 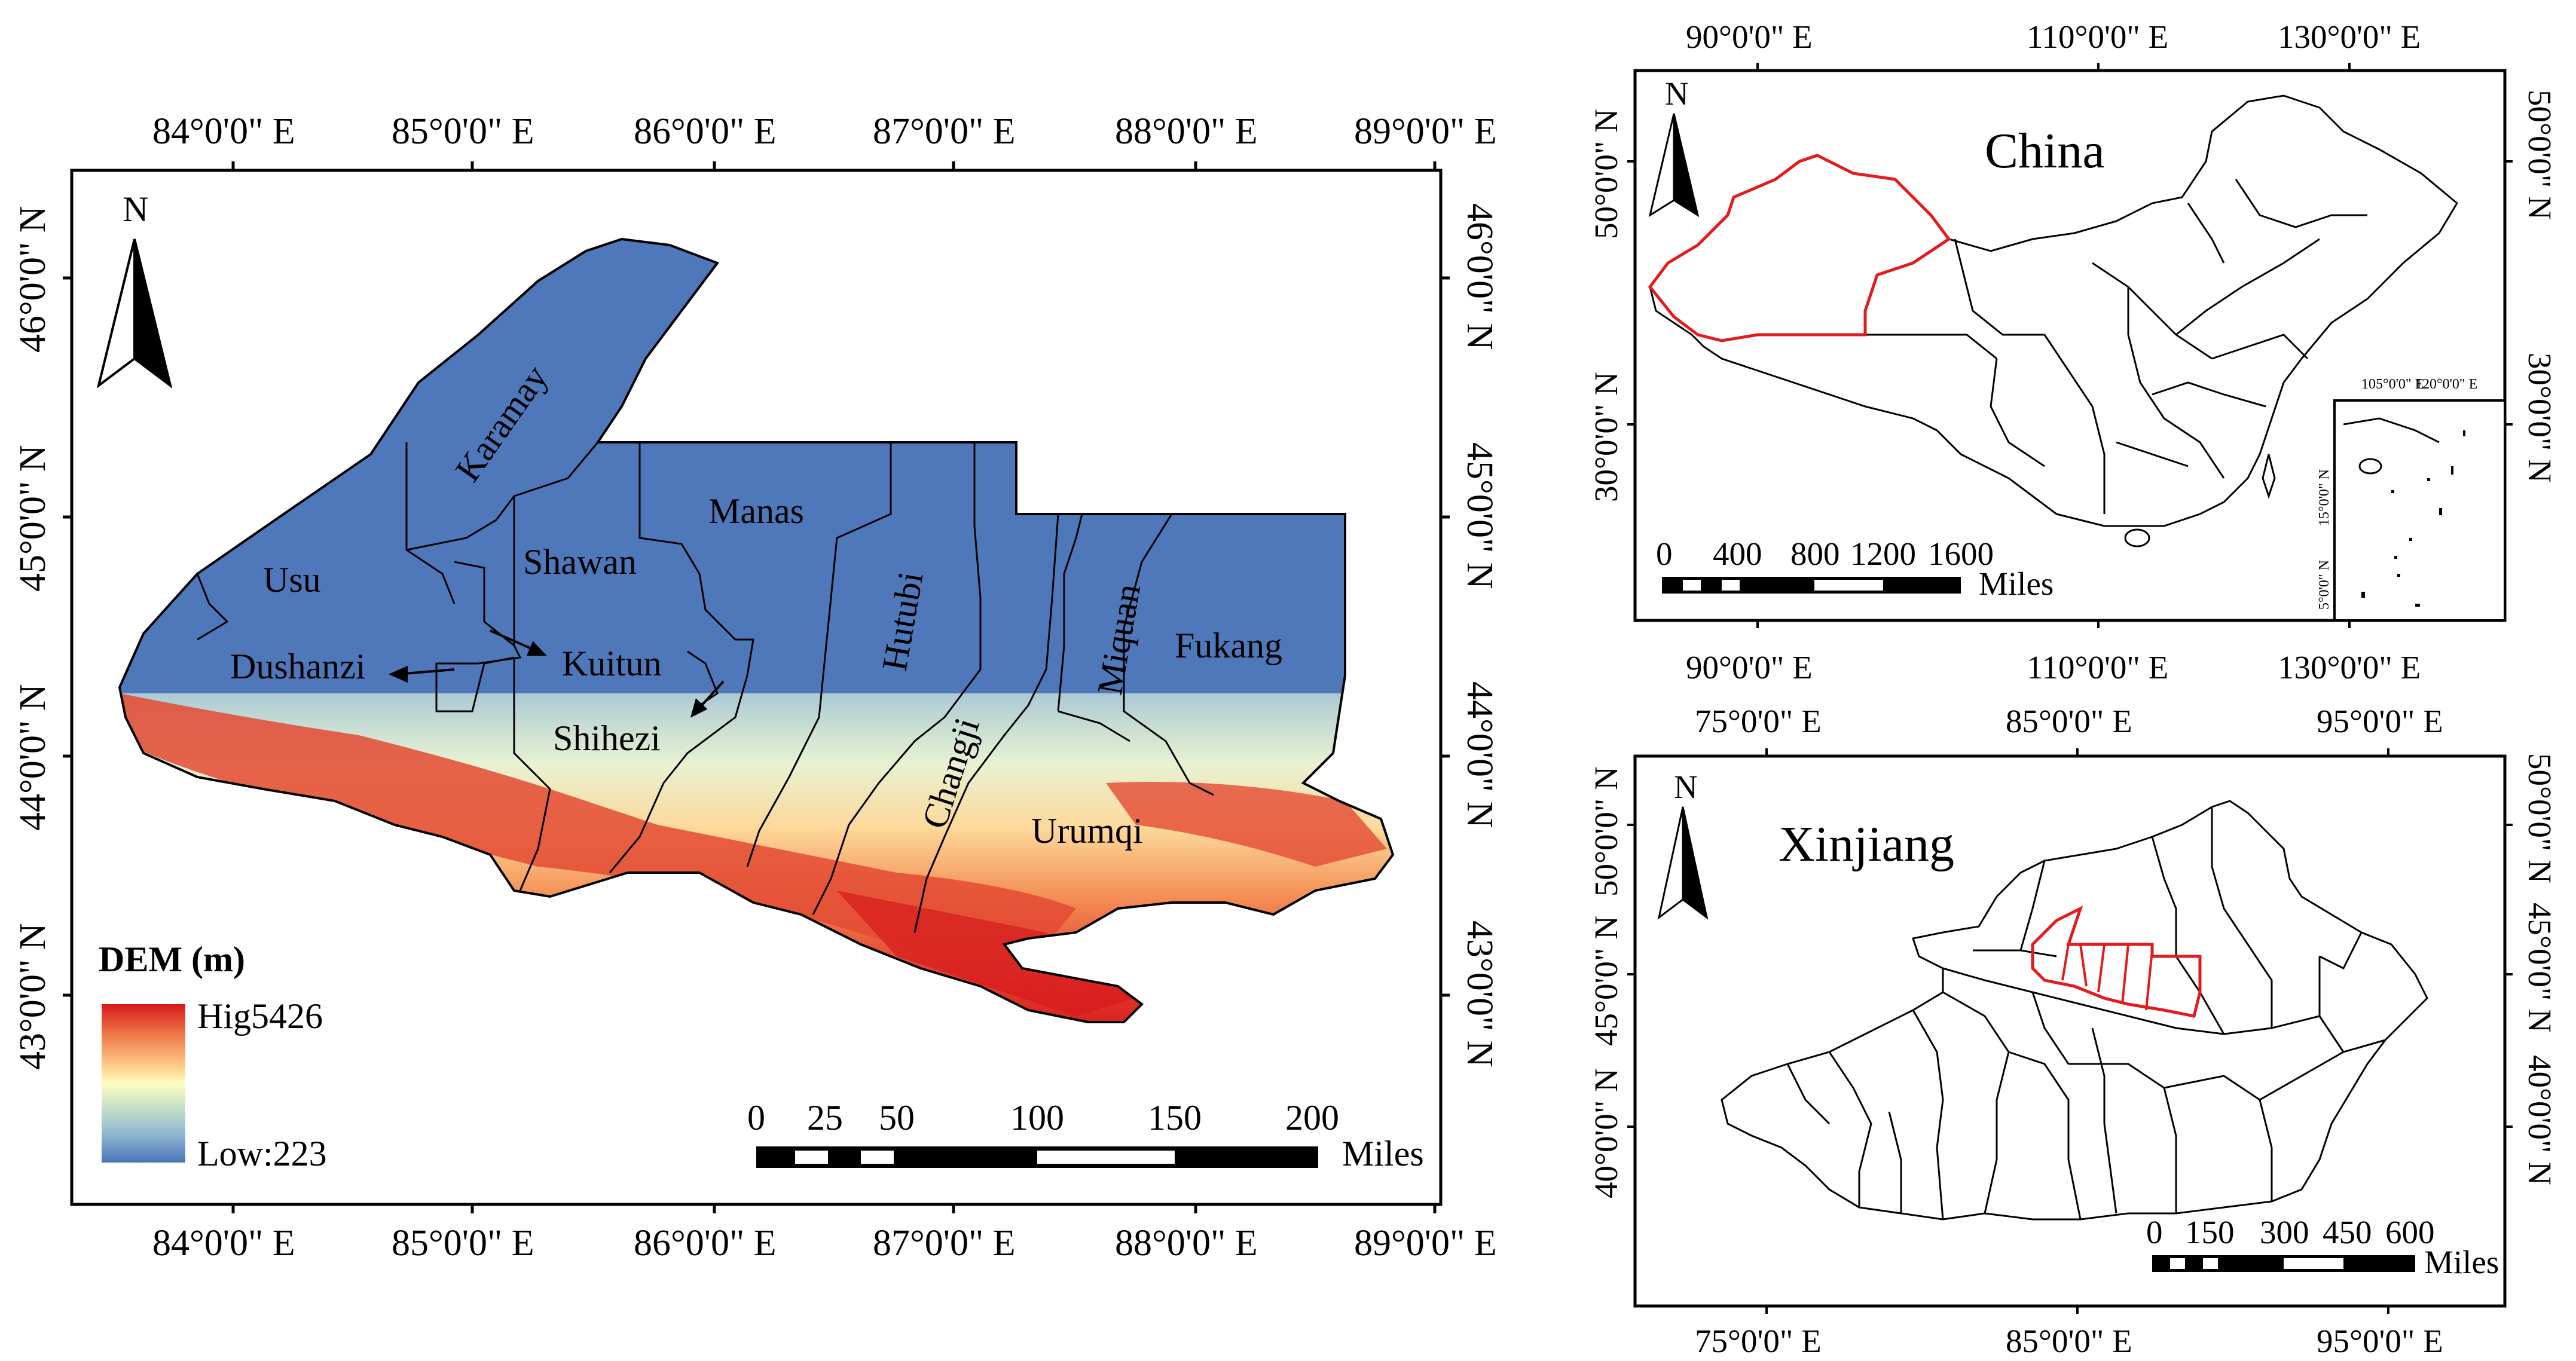 I want to click on label-usu: Usu, so click(x=292, y=580).